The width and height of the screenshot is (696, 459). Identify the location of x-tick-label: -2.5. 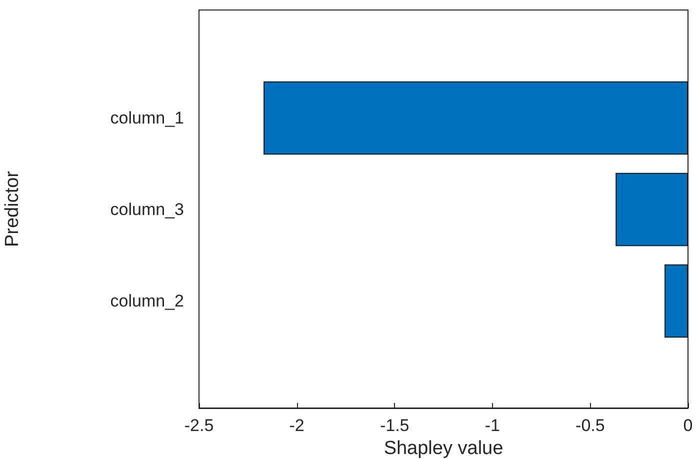
(199, 425).